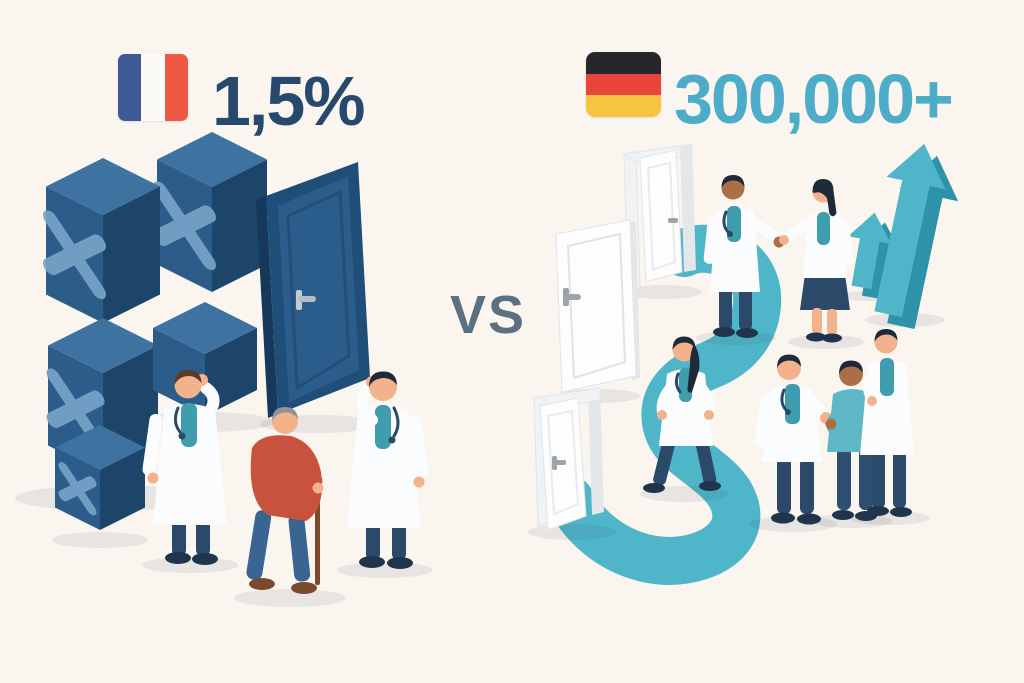 The height and width of the screenshot is (683, 1024). What do you see at coordinates (793, 443) in the screenshot?
I see `doctor-greeting-patient` at bounding box center [793, 443].